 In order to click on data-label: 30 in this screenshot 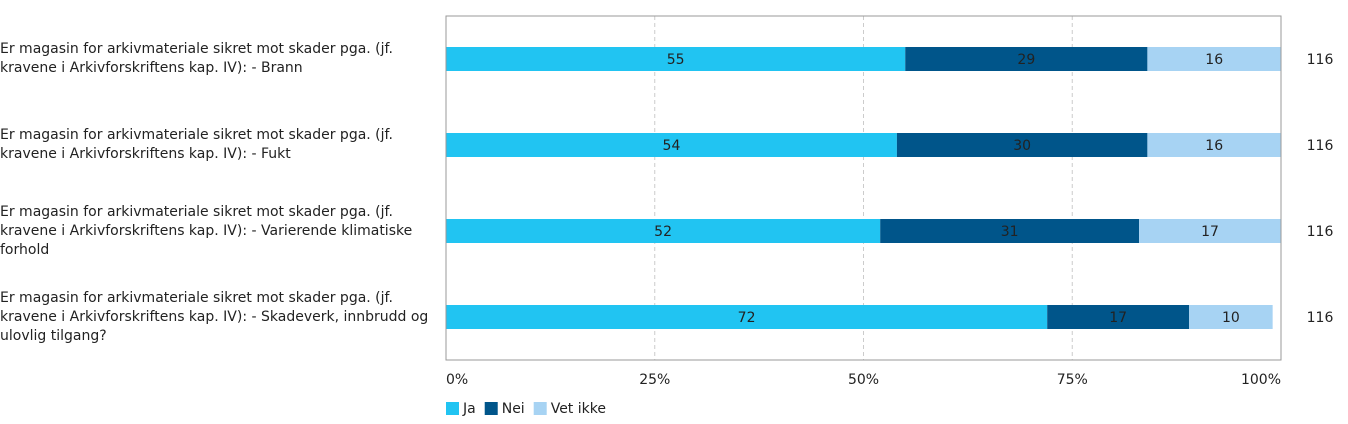, I will do `click(1022, 146)`.